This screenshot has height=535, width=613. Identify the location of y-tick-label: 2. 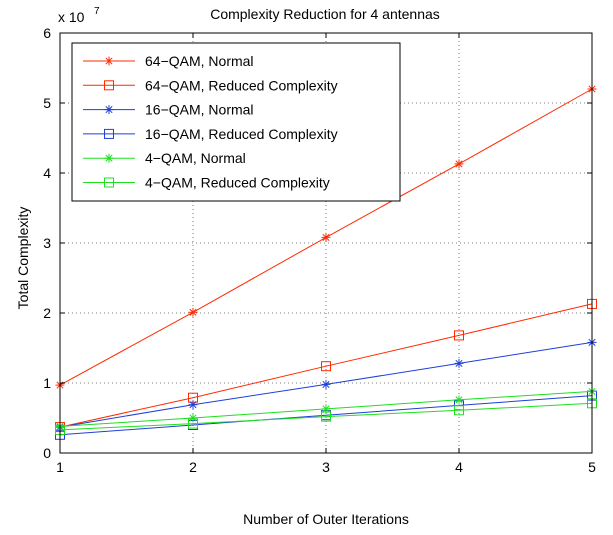
(47, 313).